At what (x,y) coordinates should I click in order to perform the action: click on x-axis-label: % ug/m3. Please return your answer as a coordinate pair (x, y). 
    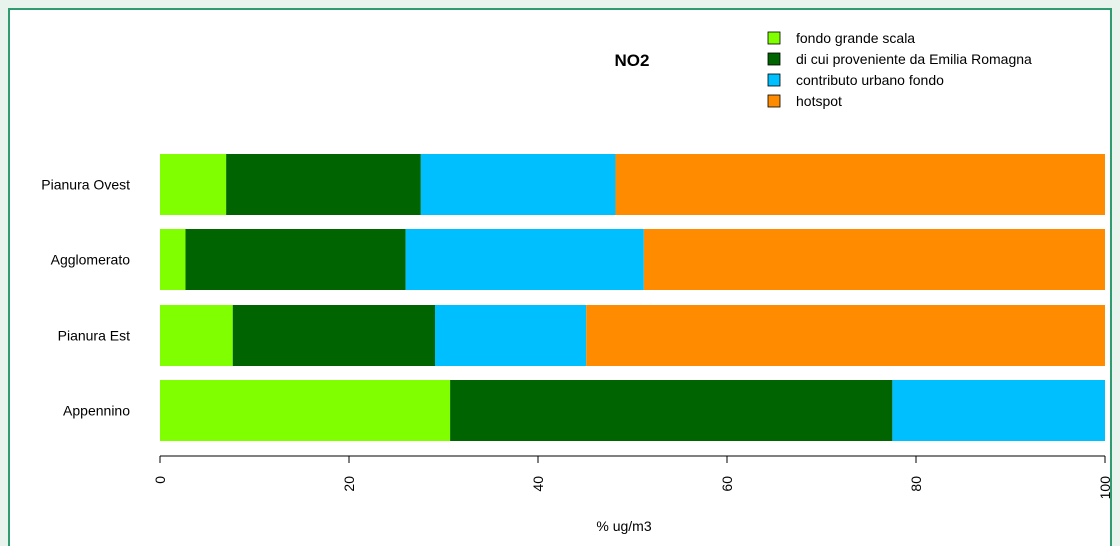
    Looking at the image, I should click on (623, 526).